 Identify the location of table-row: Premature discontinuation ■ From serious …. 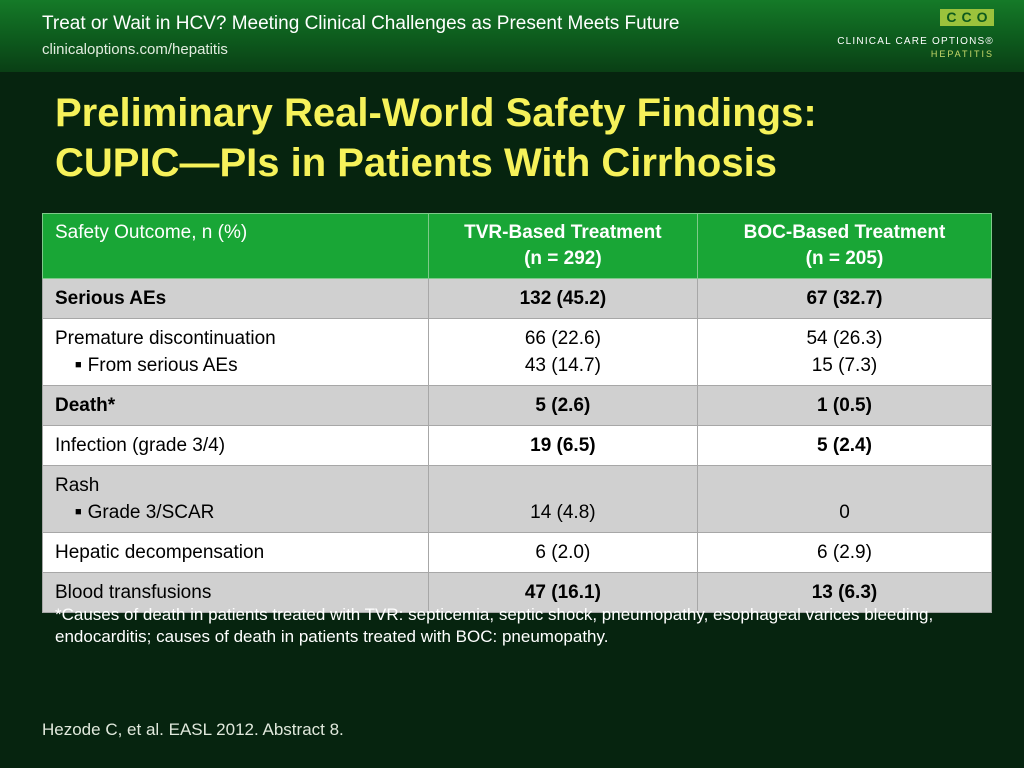
(517, 352).